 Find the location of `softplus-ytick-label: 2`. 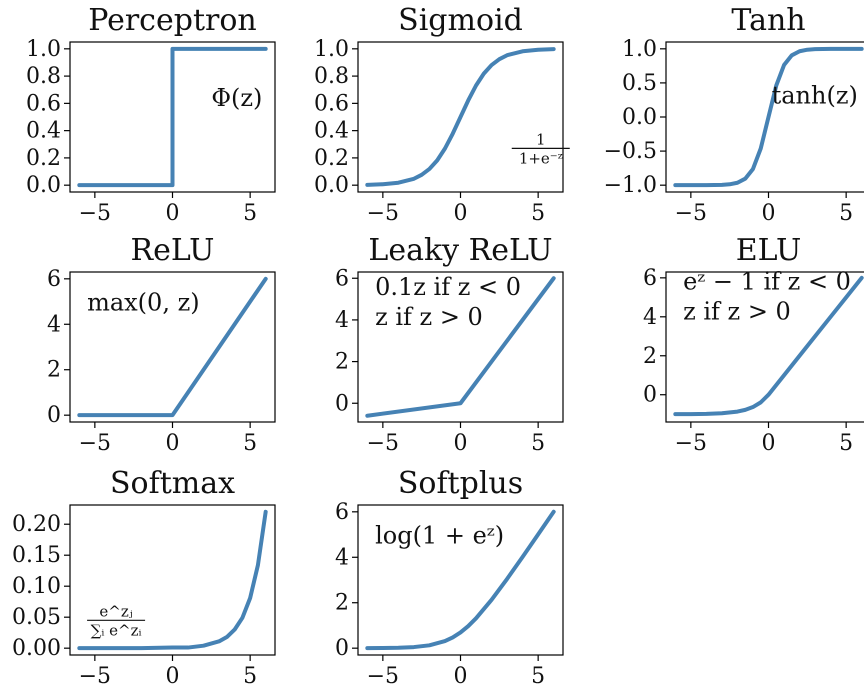

softplus-ytick-label: 2 is located at coordinates (342, 603).